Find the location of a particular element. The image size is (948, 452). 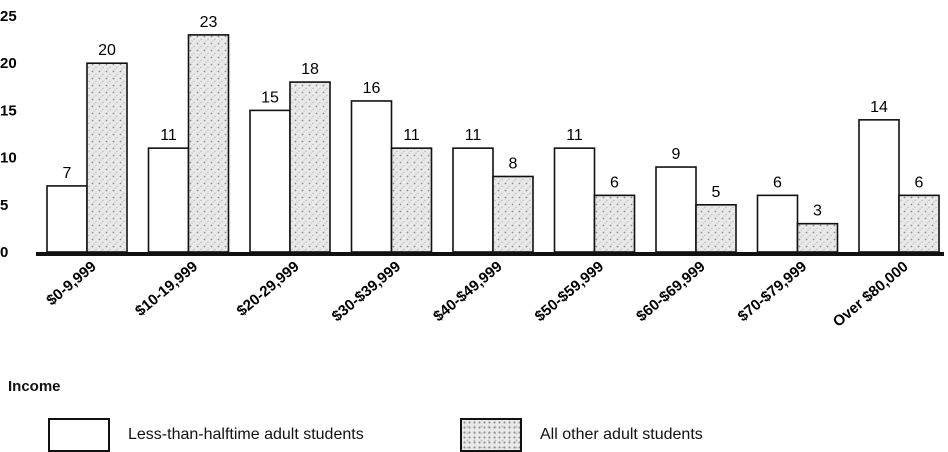

data-label-series-2-7: 3 is located at coordinates (817, 211).